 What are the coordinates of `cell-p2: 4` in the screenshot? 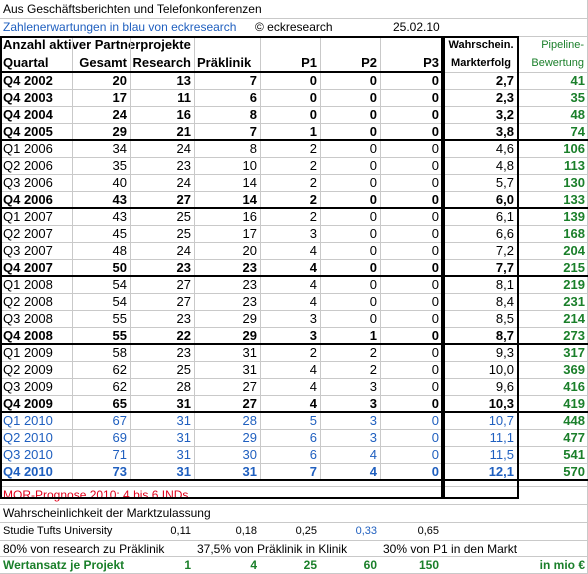 It's located at (373, 454).